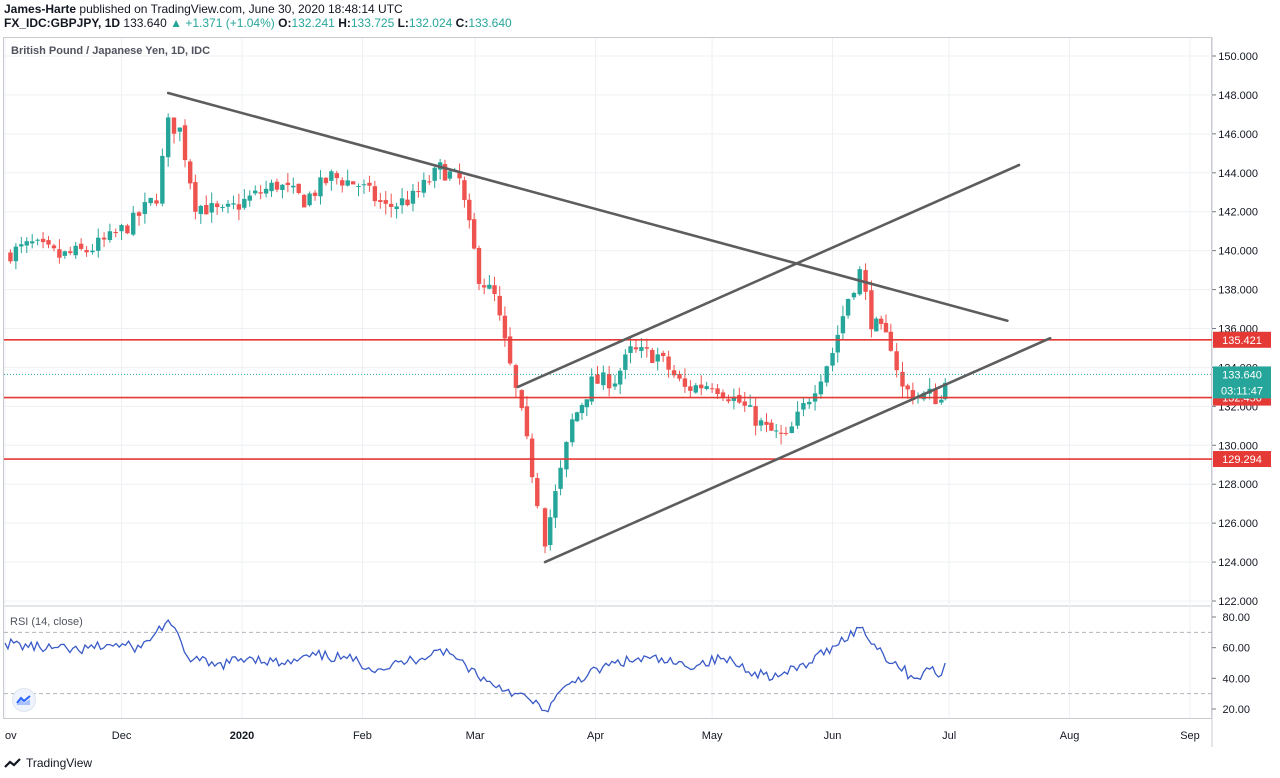 The image size is (1280, 778). What do you see at coordinates (1238, 57) in the screenshot?
I see `y-tick-label: 150.000` at bounding box center [1238, 57].